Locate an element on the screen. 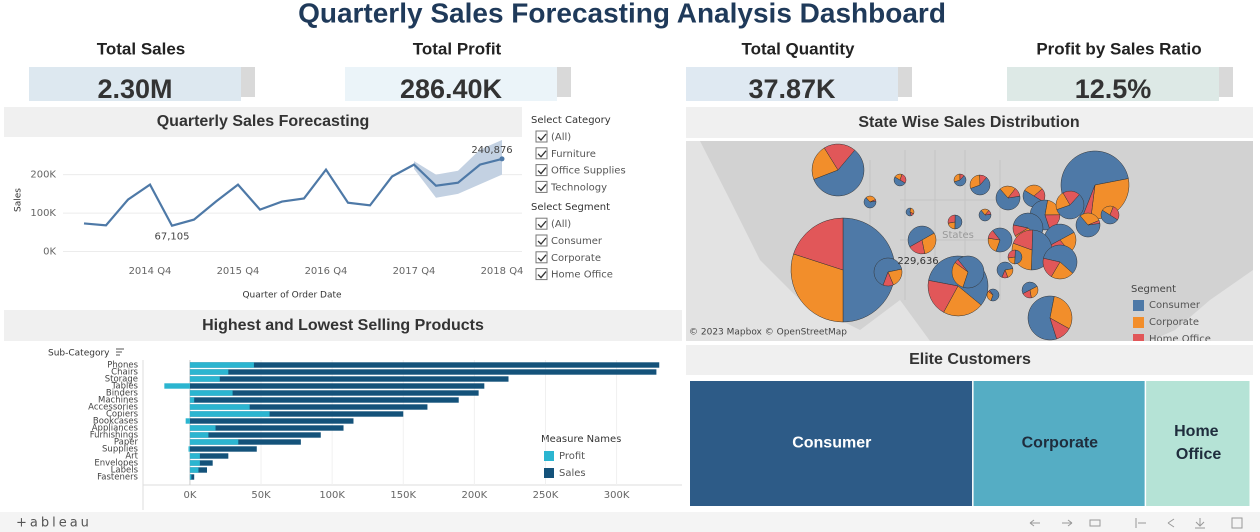 This screenshot has width=1260, height=532. filter-option: Consumer is located at coordinates (577, 241).